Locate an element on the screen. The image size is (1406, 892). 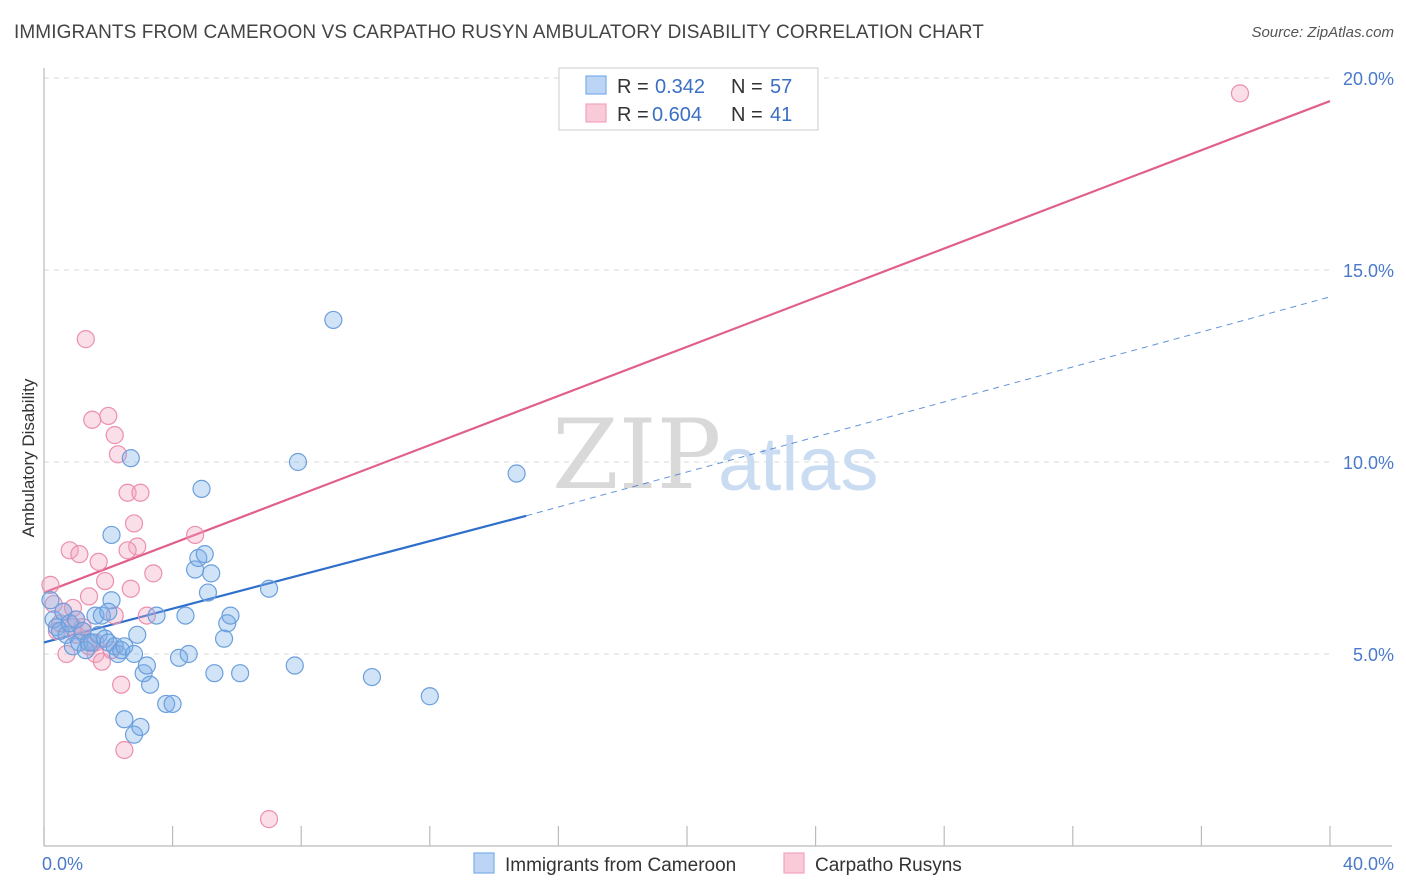
legend-n-label-rusyn: N = is located at coordinates (747, 115).